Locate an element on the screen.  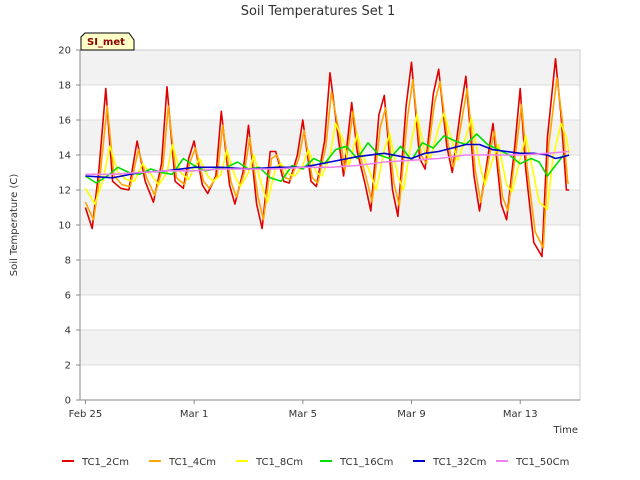
y-tick-label: 14 is located at coordinates (64, 156).